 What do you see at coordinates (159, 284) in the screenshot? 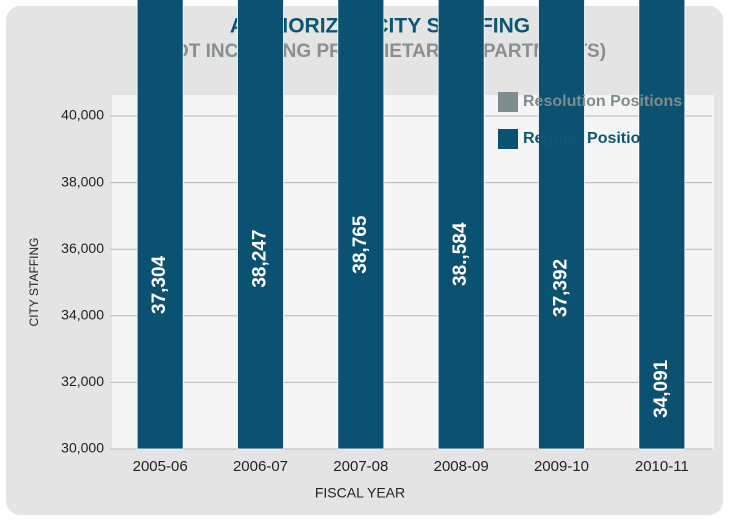
I see `total-label: 37,304` at bounding box center [159, 284].